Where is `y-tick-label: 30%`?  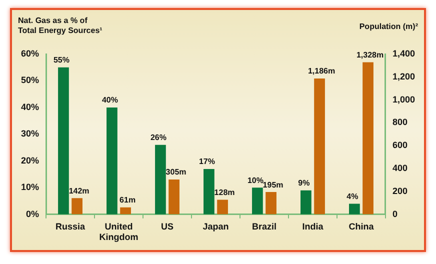
y-tick-label: 30% is located at coordinates (30, 133).